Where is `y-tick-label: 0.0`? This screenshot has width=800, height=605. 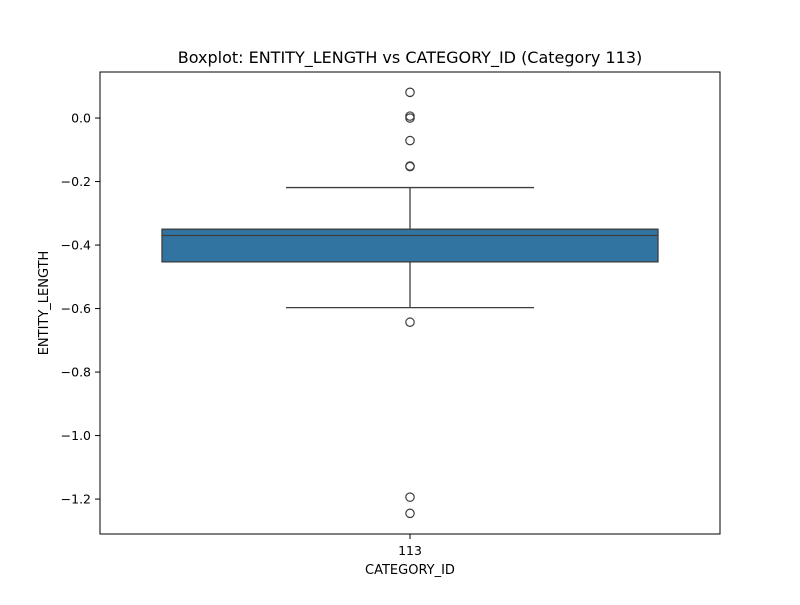 y-tick-label: 0.0 is located at coordinates (81, 118).